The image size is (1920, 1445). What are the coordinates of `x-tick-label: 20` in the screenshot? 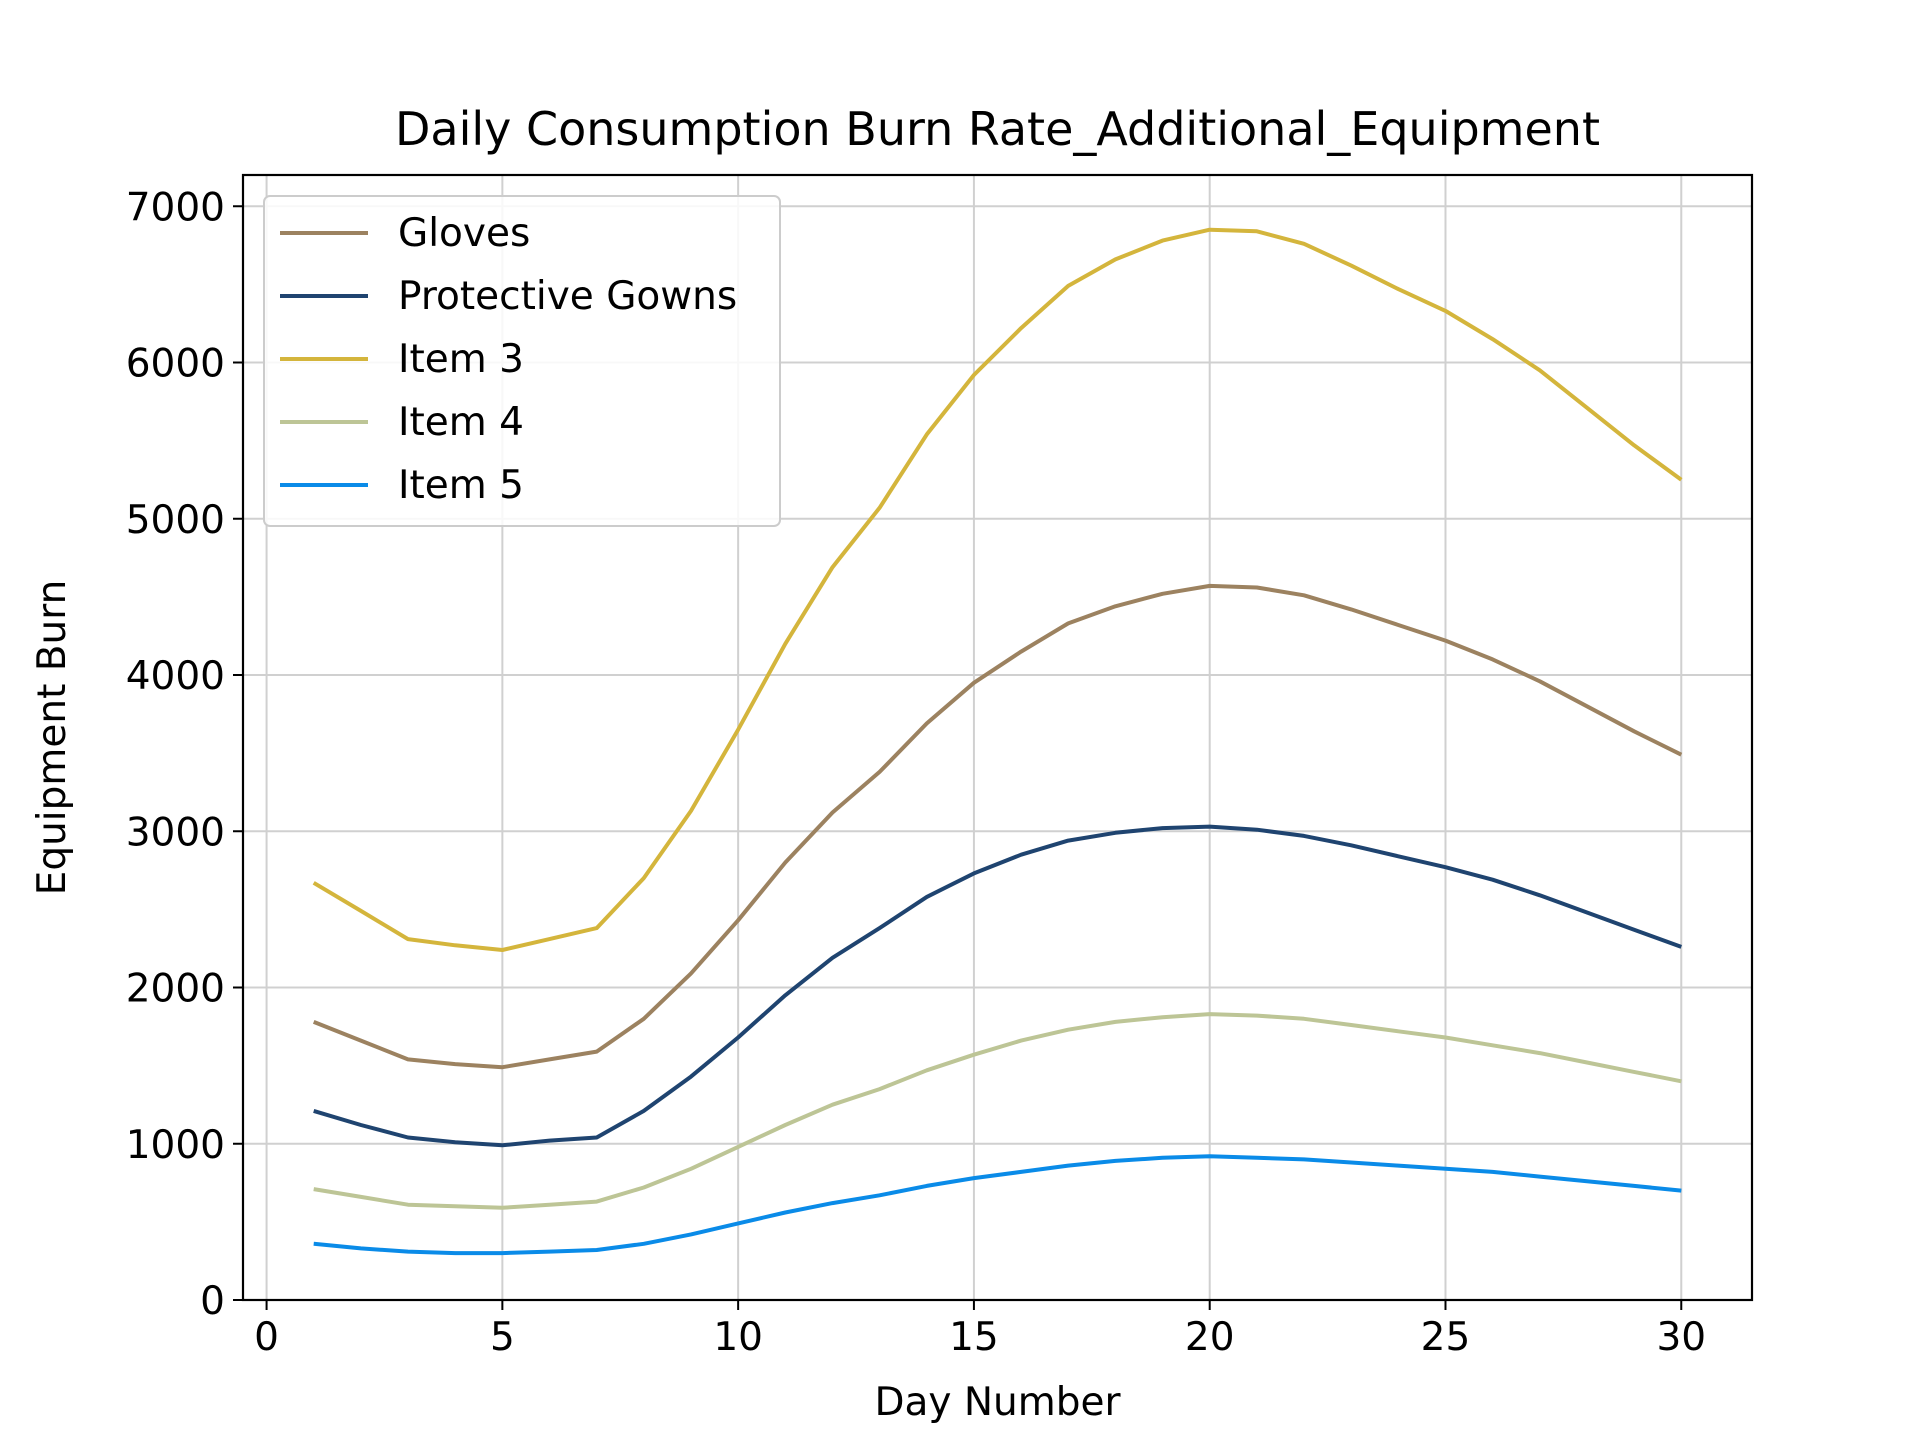 It's located at (1210, 1337).